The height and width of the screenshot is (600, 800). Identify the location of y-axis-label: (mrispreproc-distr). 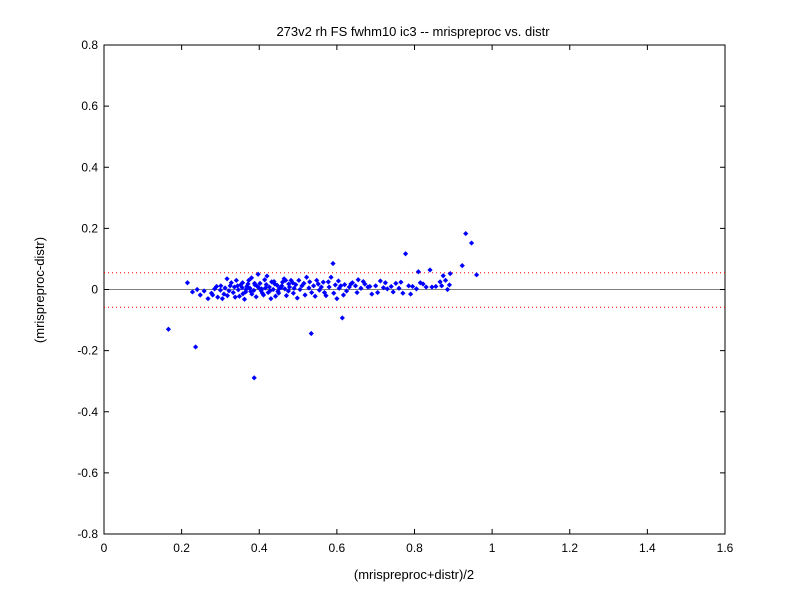
(39, 290).